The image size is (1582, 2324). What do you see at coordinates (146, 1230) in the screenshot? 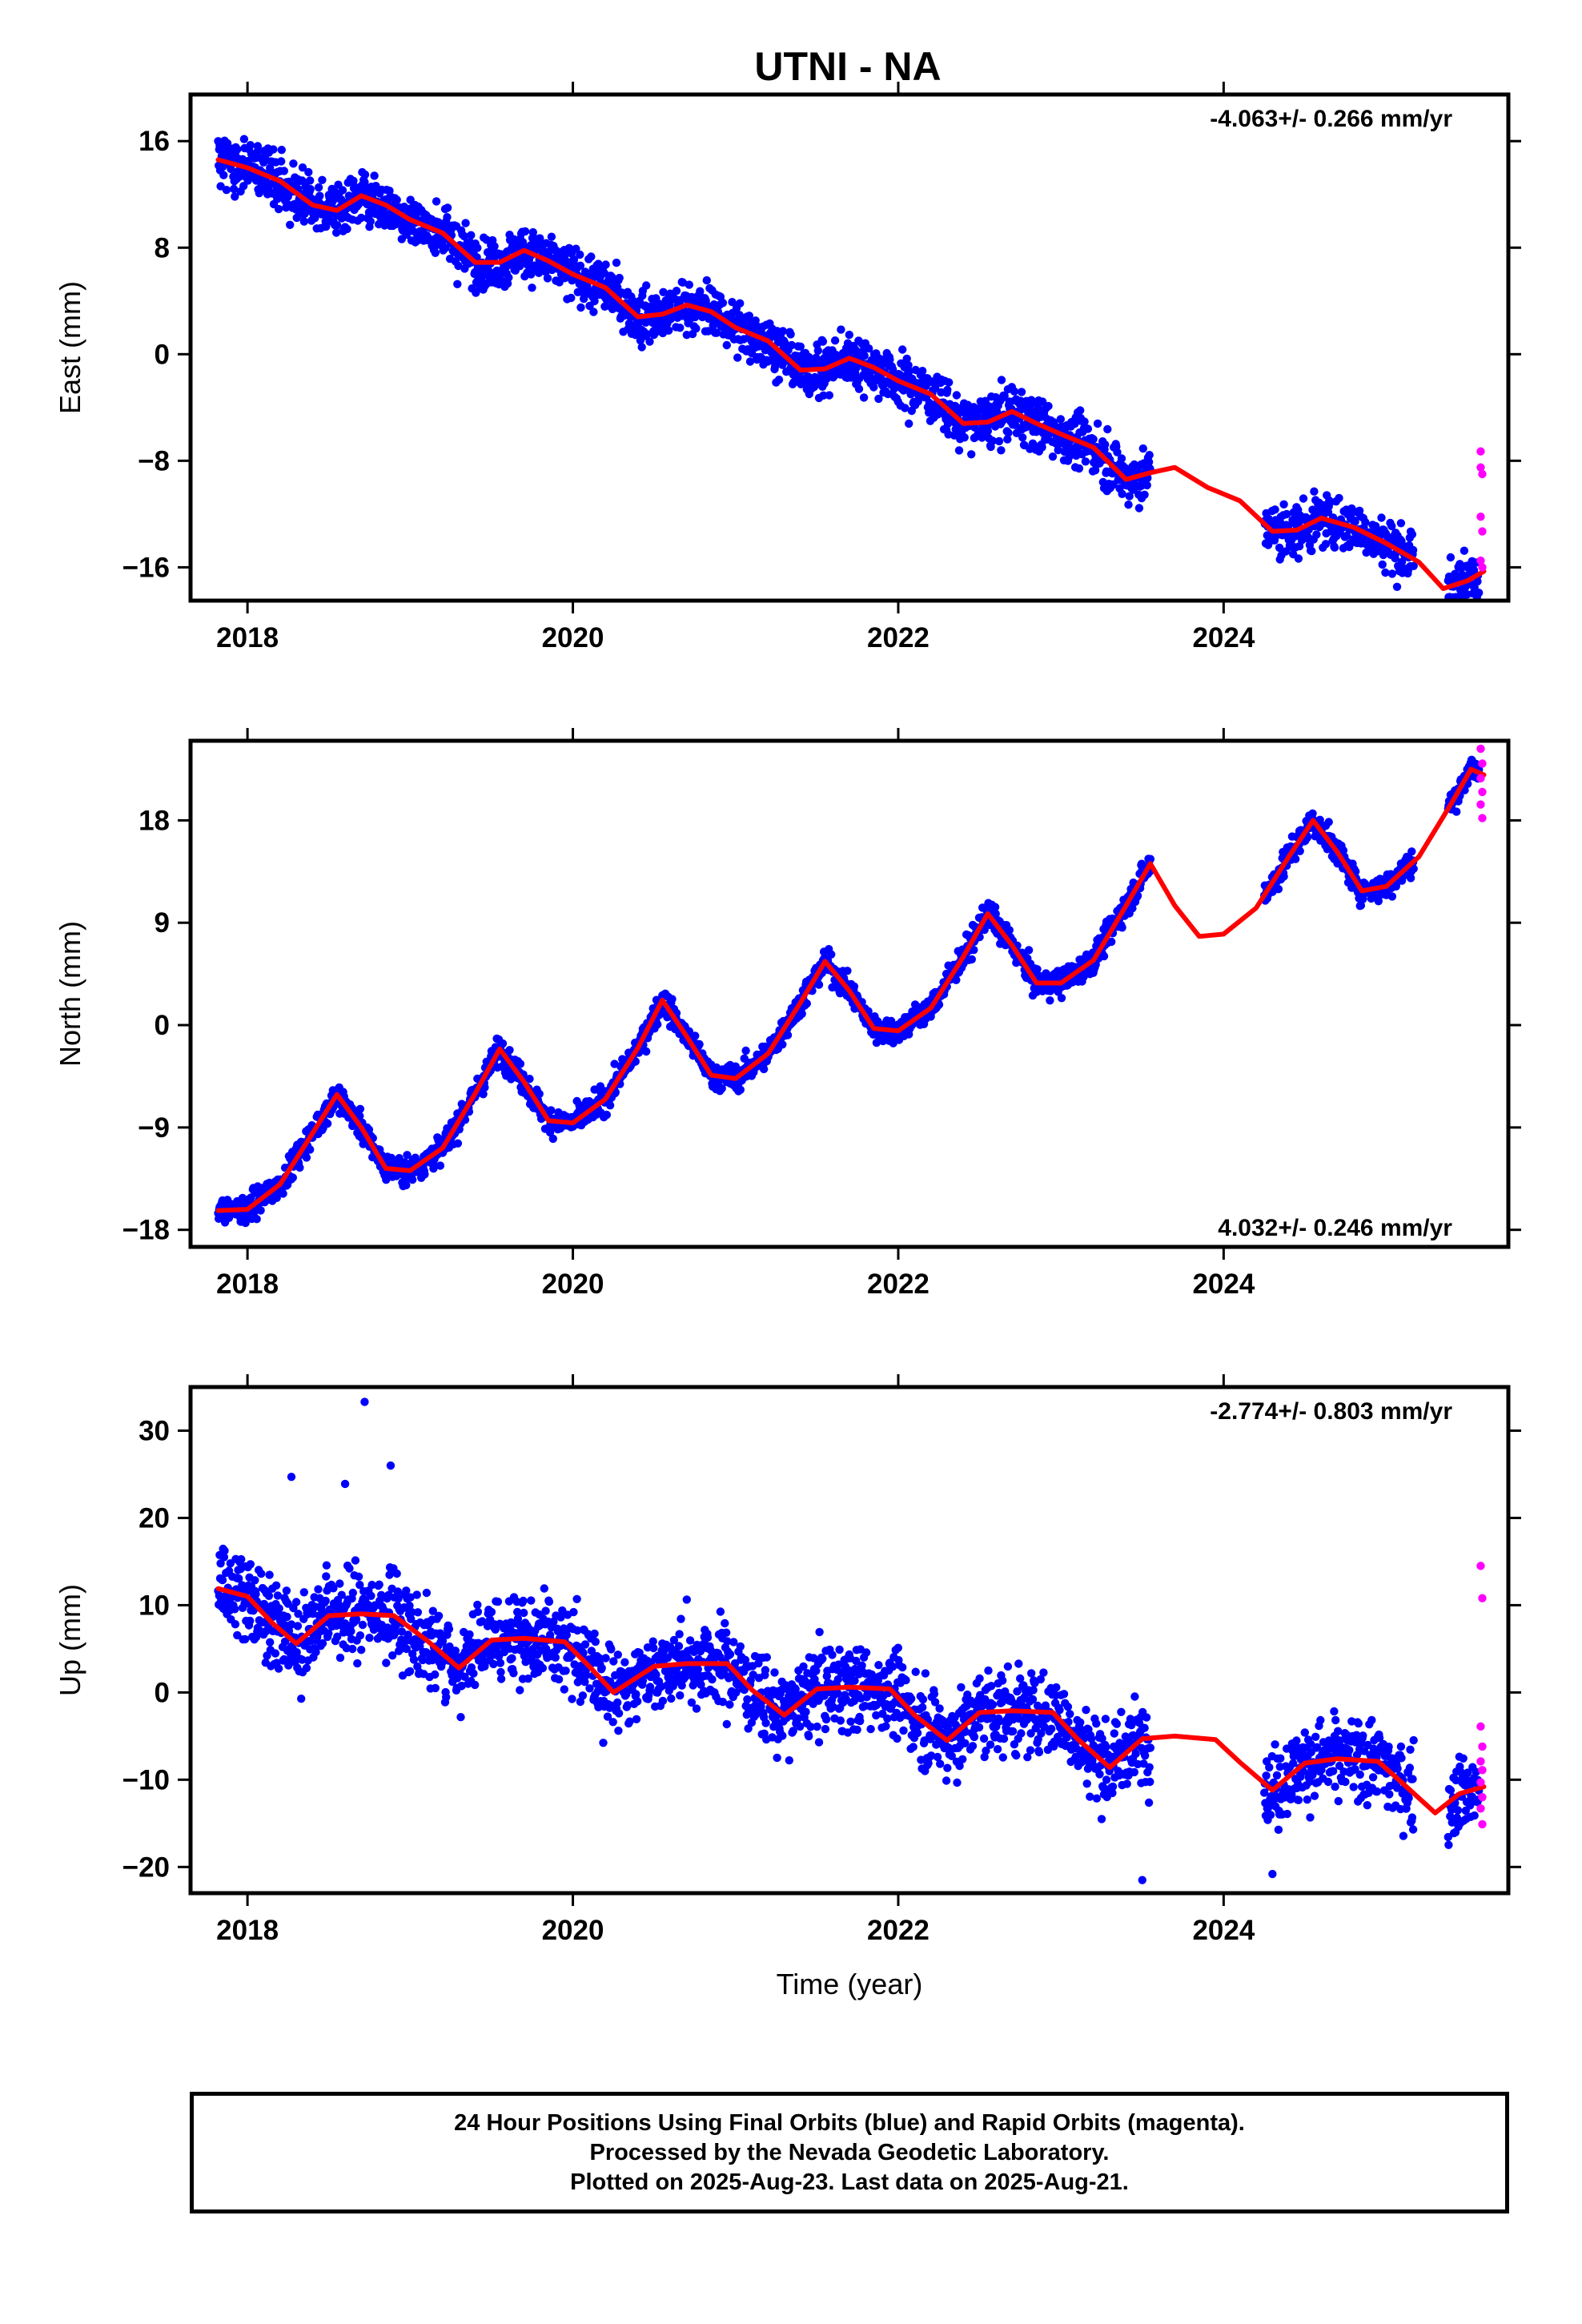
I see `north-y-tick-label: −18` at bounding box center [146, 1230].